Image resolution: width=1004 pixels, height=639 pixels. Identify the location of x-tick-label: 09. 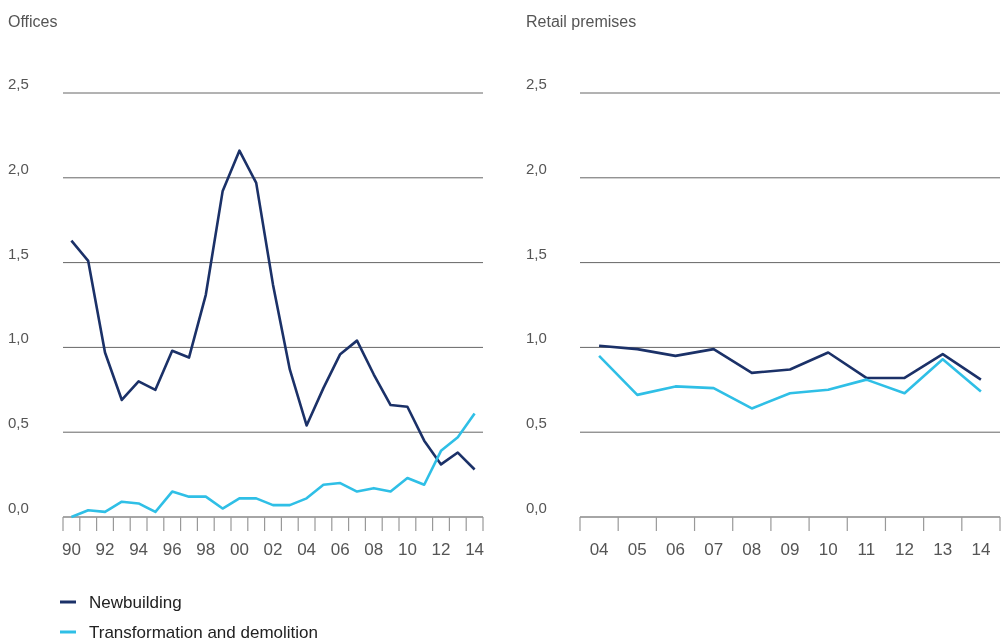
(790, 549).